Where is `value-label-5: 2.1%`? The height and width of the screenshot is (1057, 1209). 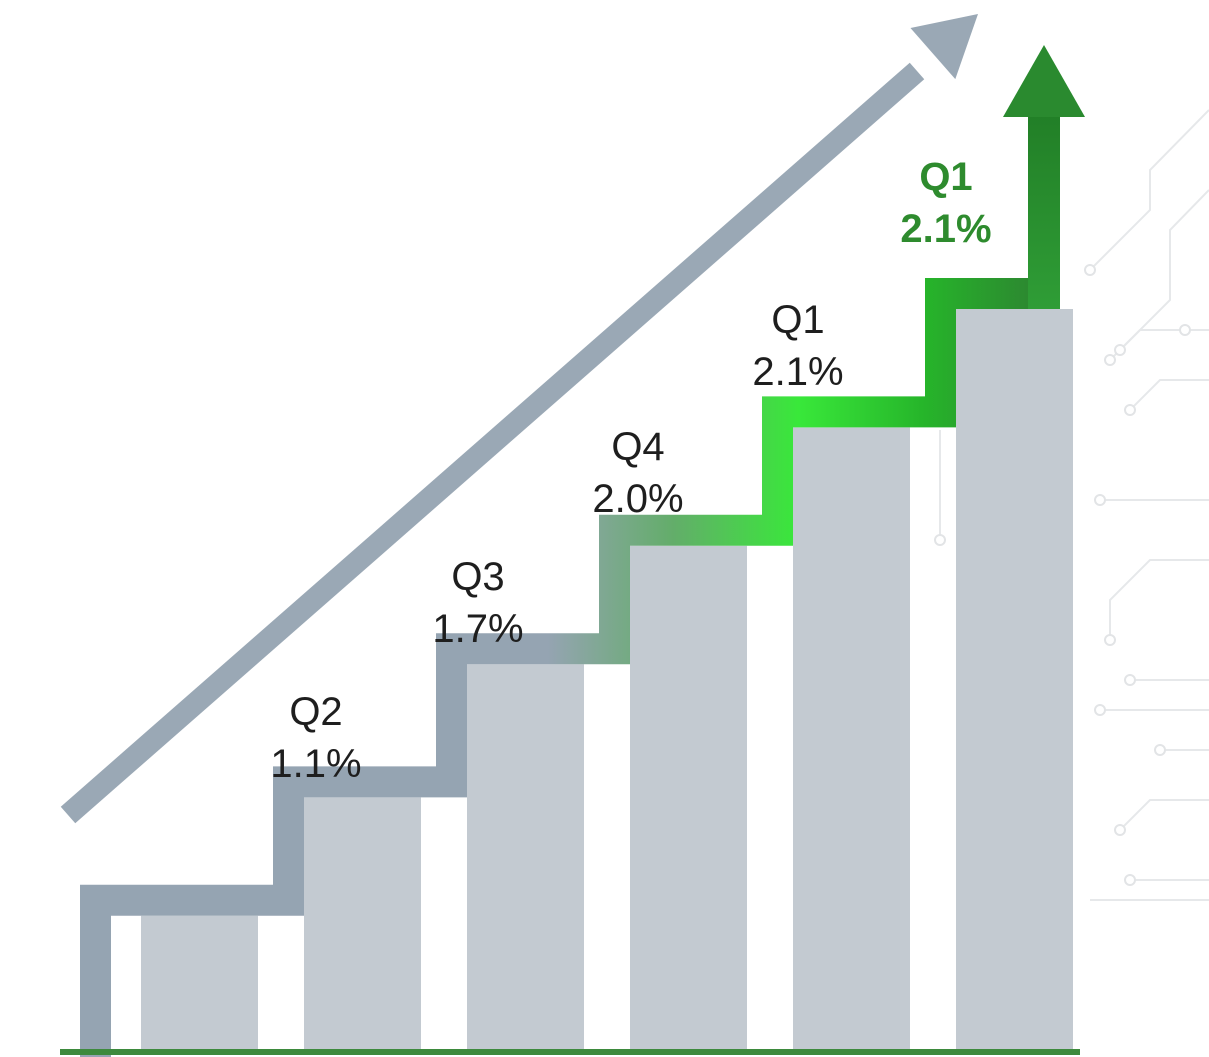 value-label-5: 2.1% is located at coordinates (797, 372).